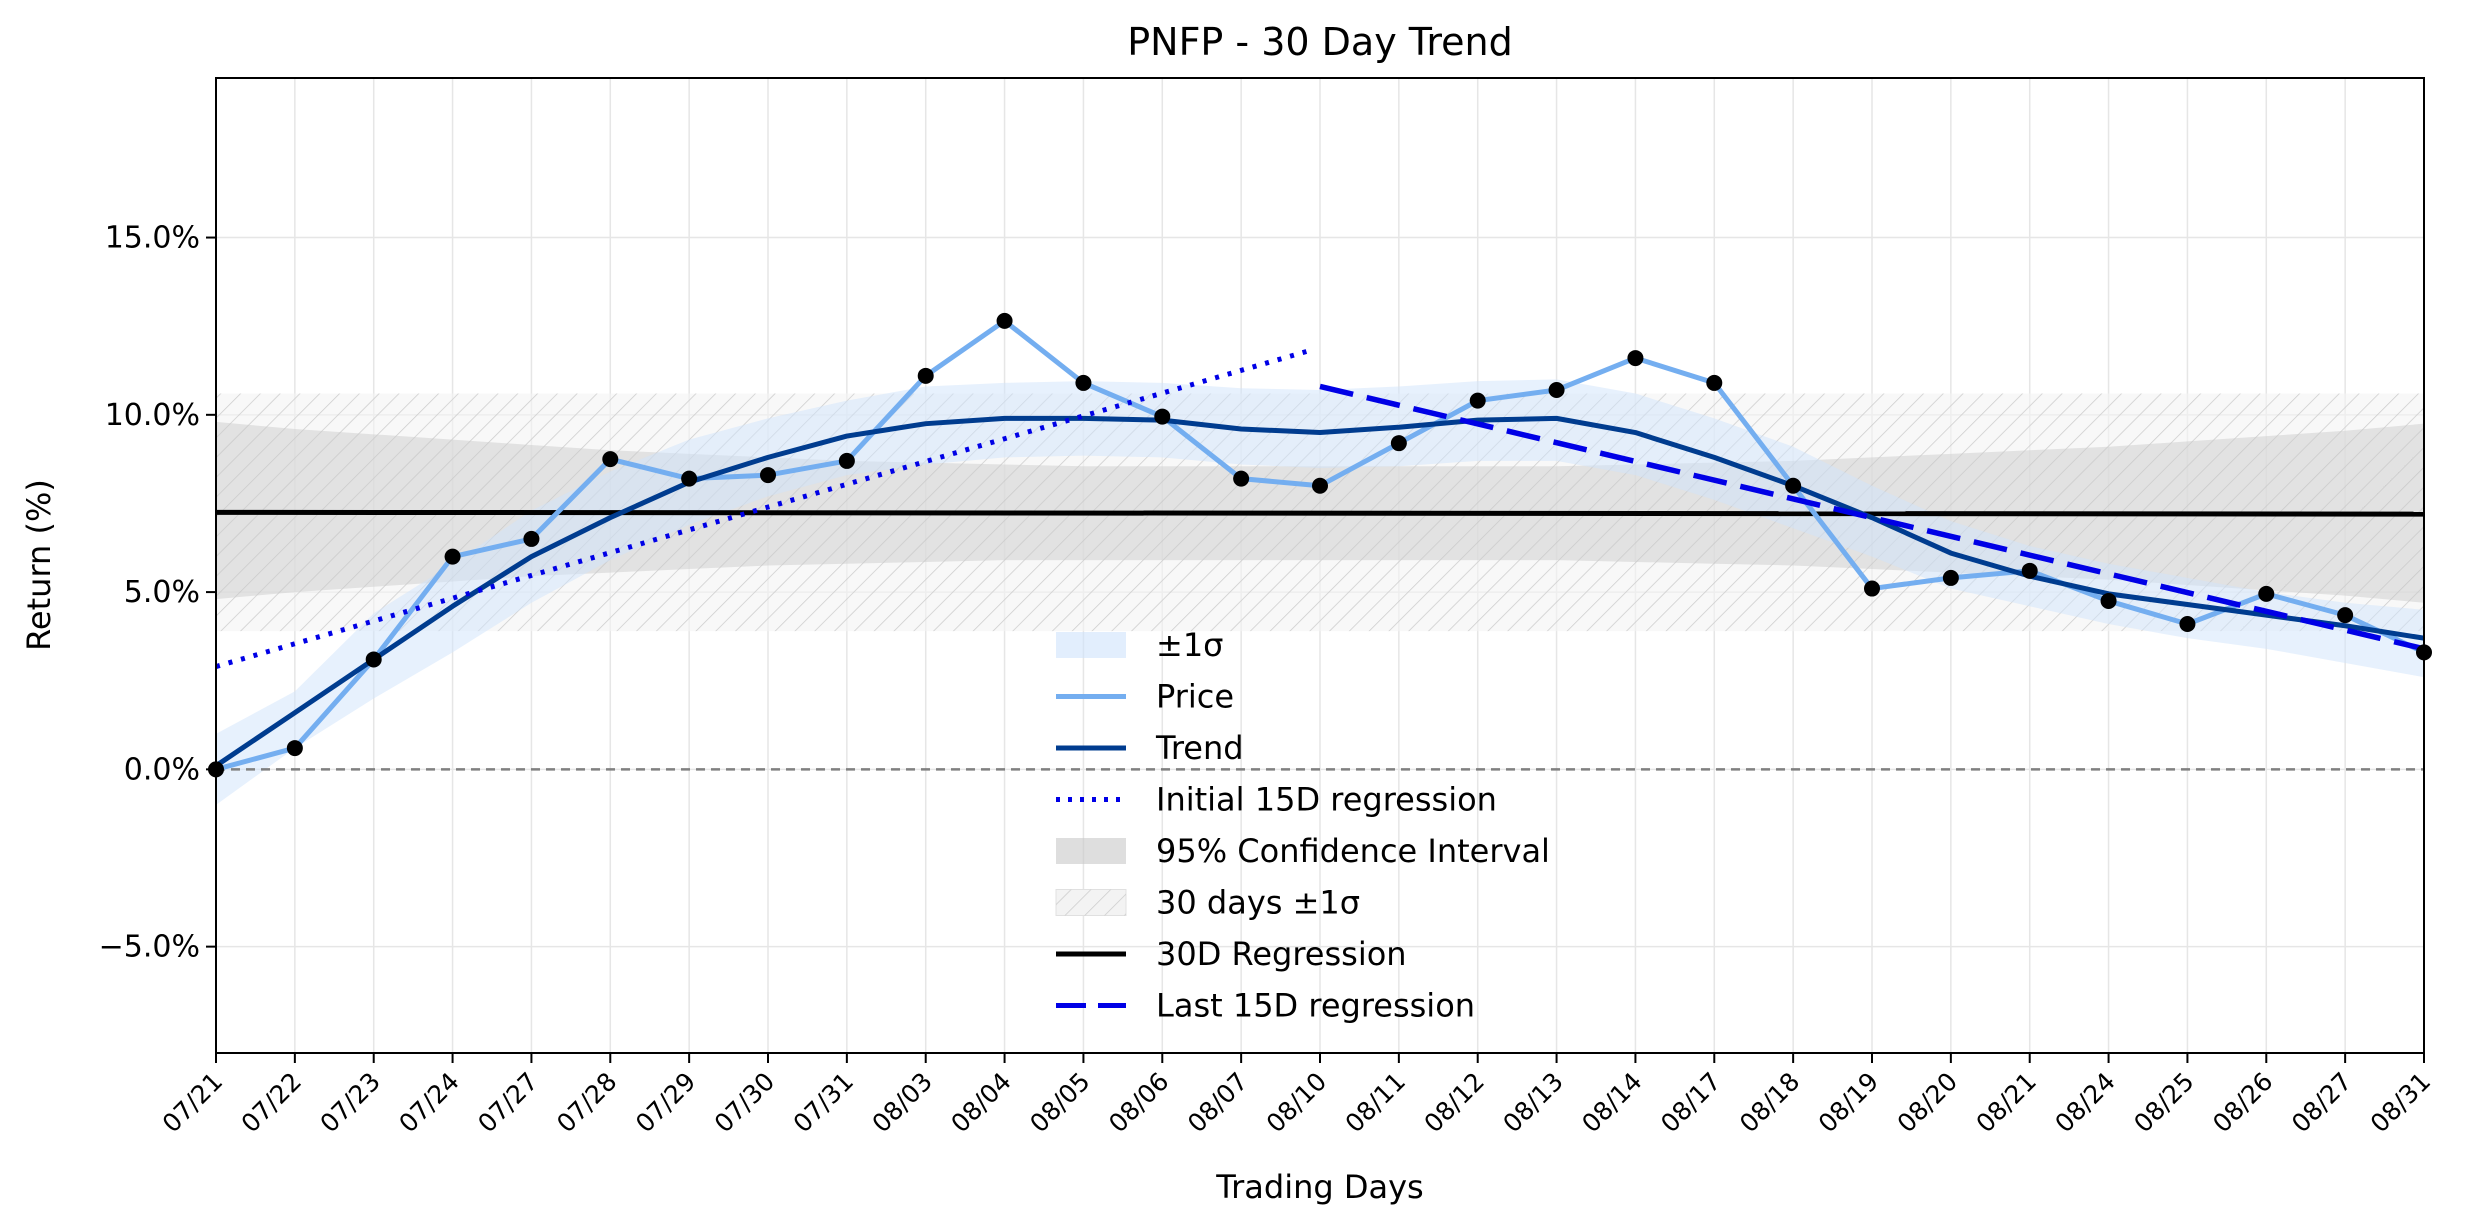 The height and width of the screenshot is (1224, 2474). I want to click on y-tick-label: 0.0%, so click(162, 769).